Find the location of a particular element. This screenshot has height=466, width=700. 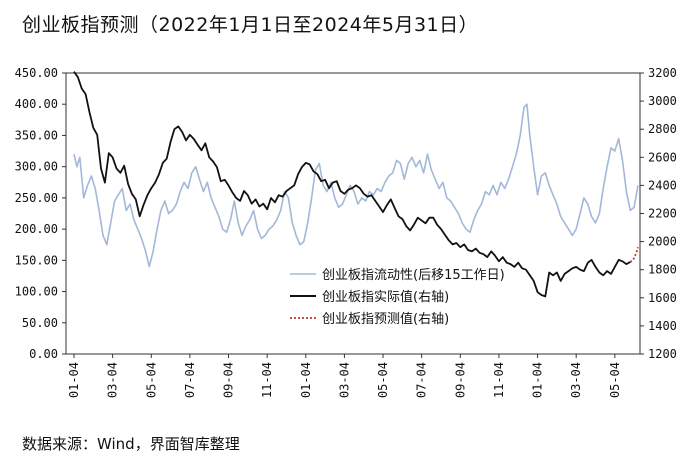

left-tick-label: 300.00 is located at coordinates (36, 167).